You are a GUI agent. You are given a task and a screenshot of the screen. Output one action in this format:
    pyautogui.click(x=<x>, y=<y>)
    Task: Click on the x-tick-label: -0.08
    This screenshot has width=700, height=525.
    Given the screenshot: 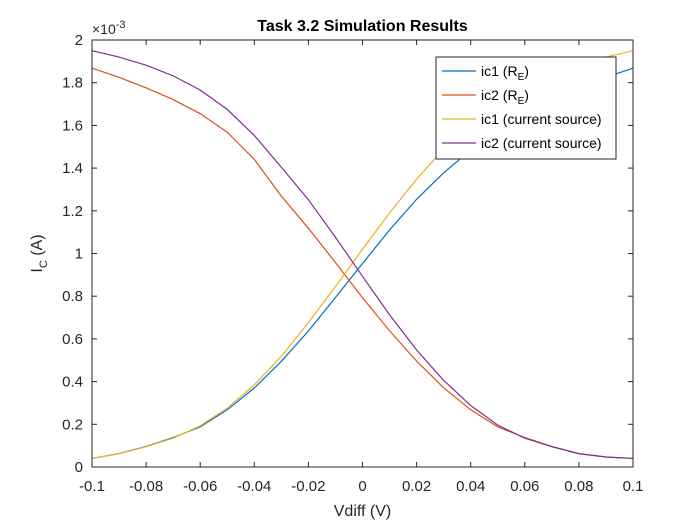 What is the action you would take?
    pyautogui.click(x=146, y=486)
    